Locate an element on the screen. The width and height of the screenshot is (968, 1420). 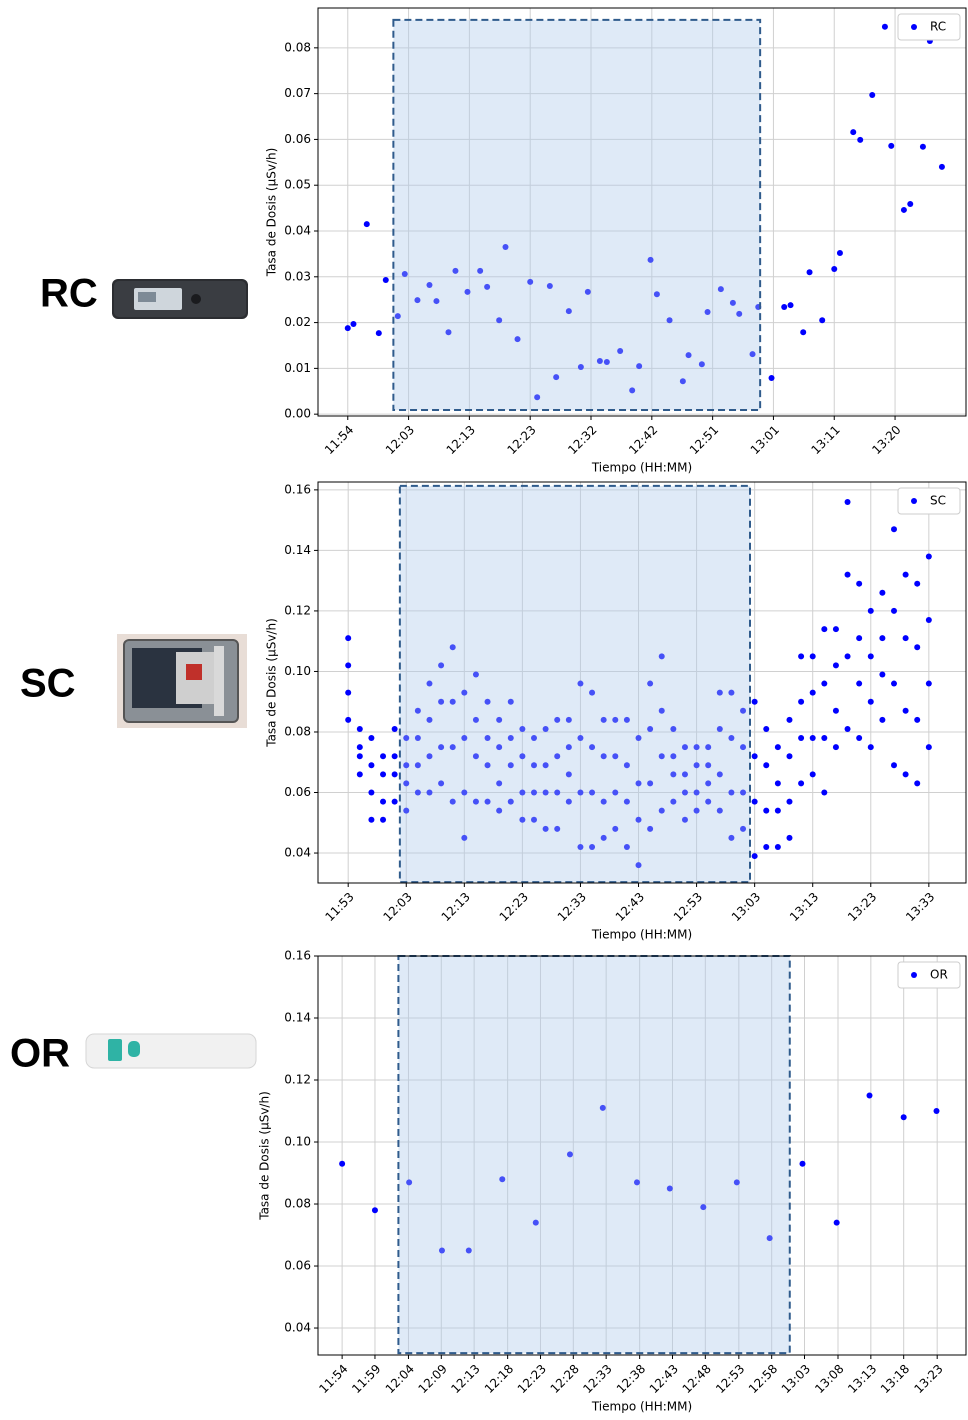
y-tick-label: 0.08 is located at coordinates (297, 1204).